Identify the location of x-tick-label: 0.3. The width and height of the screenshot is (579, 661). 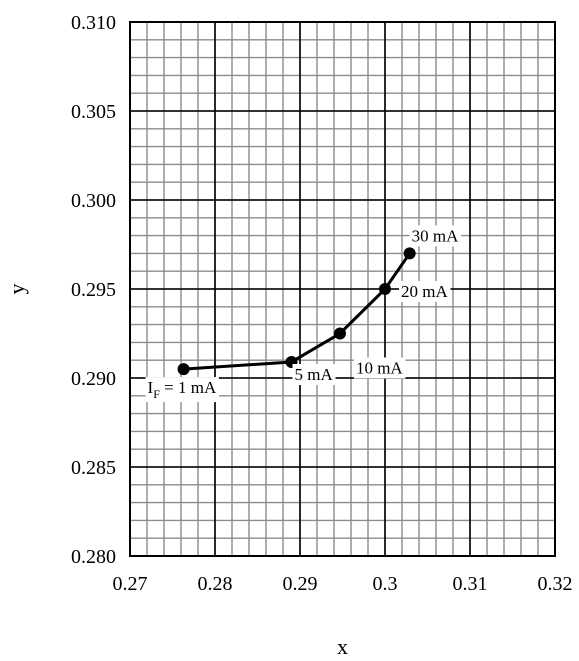
(385, 584).